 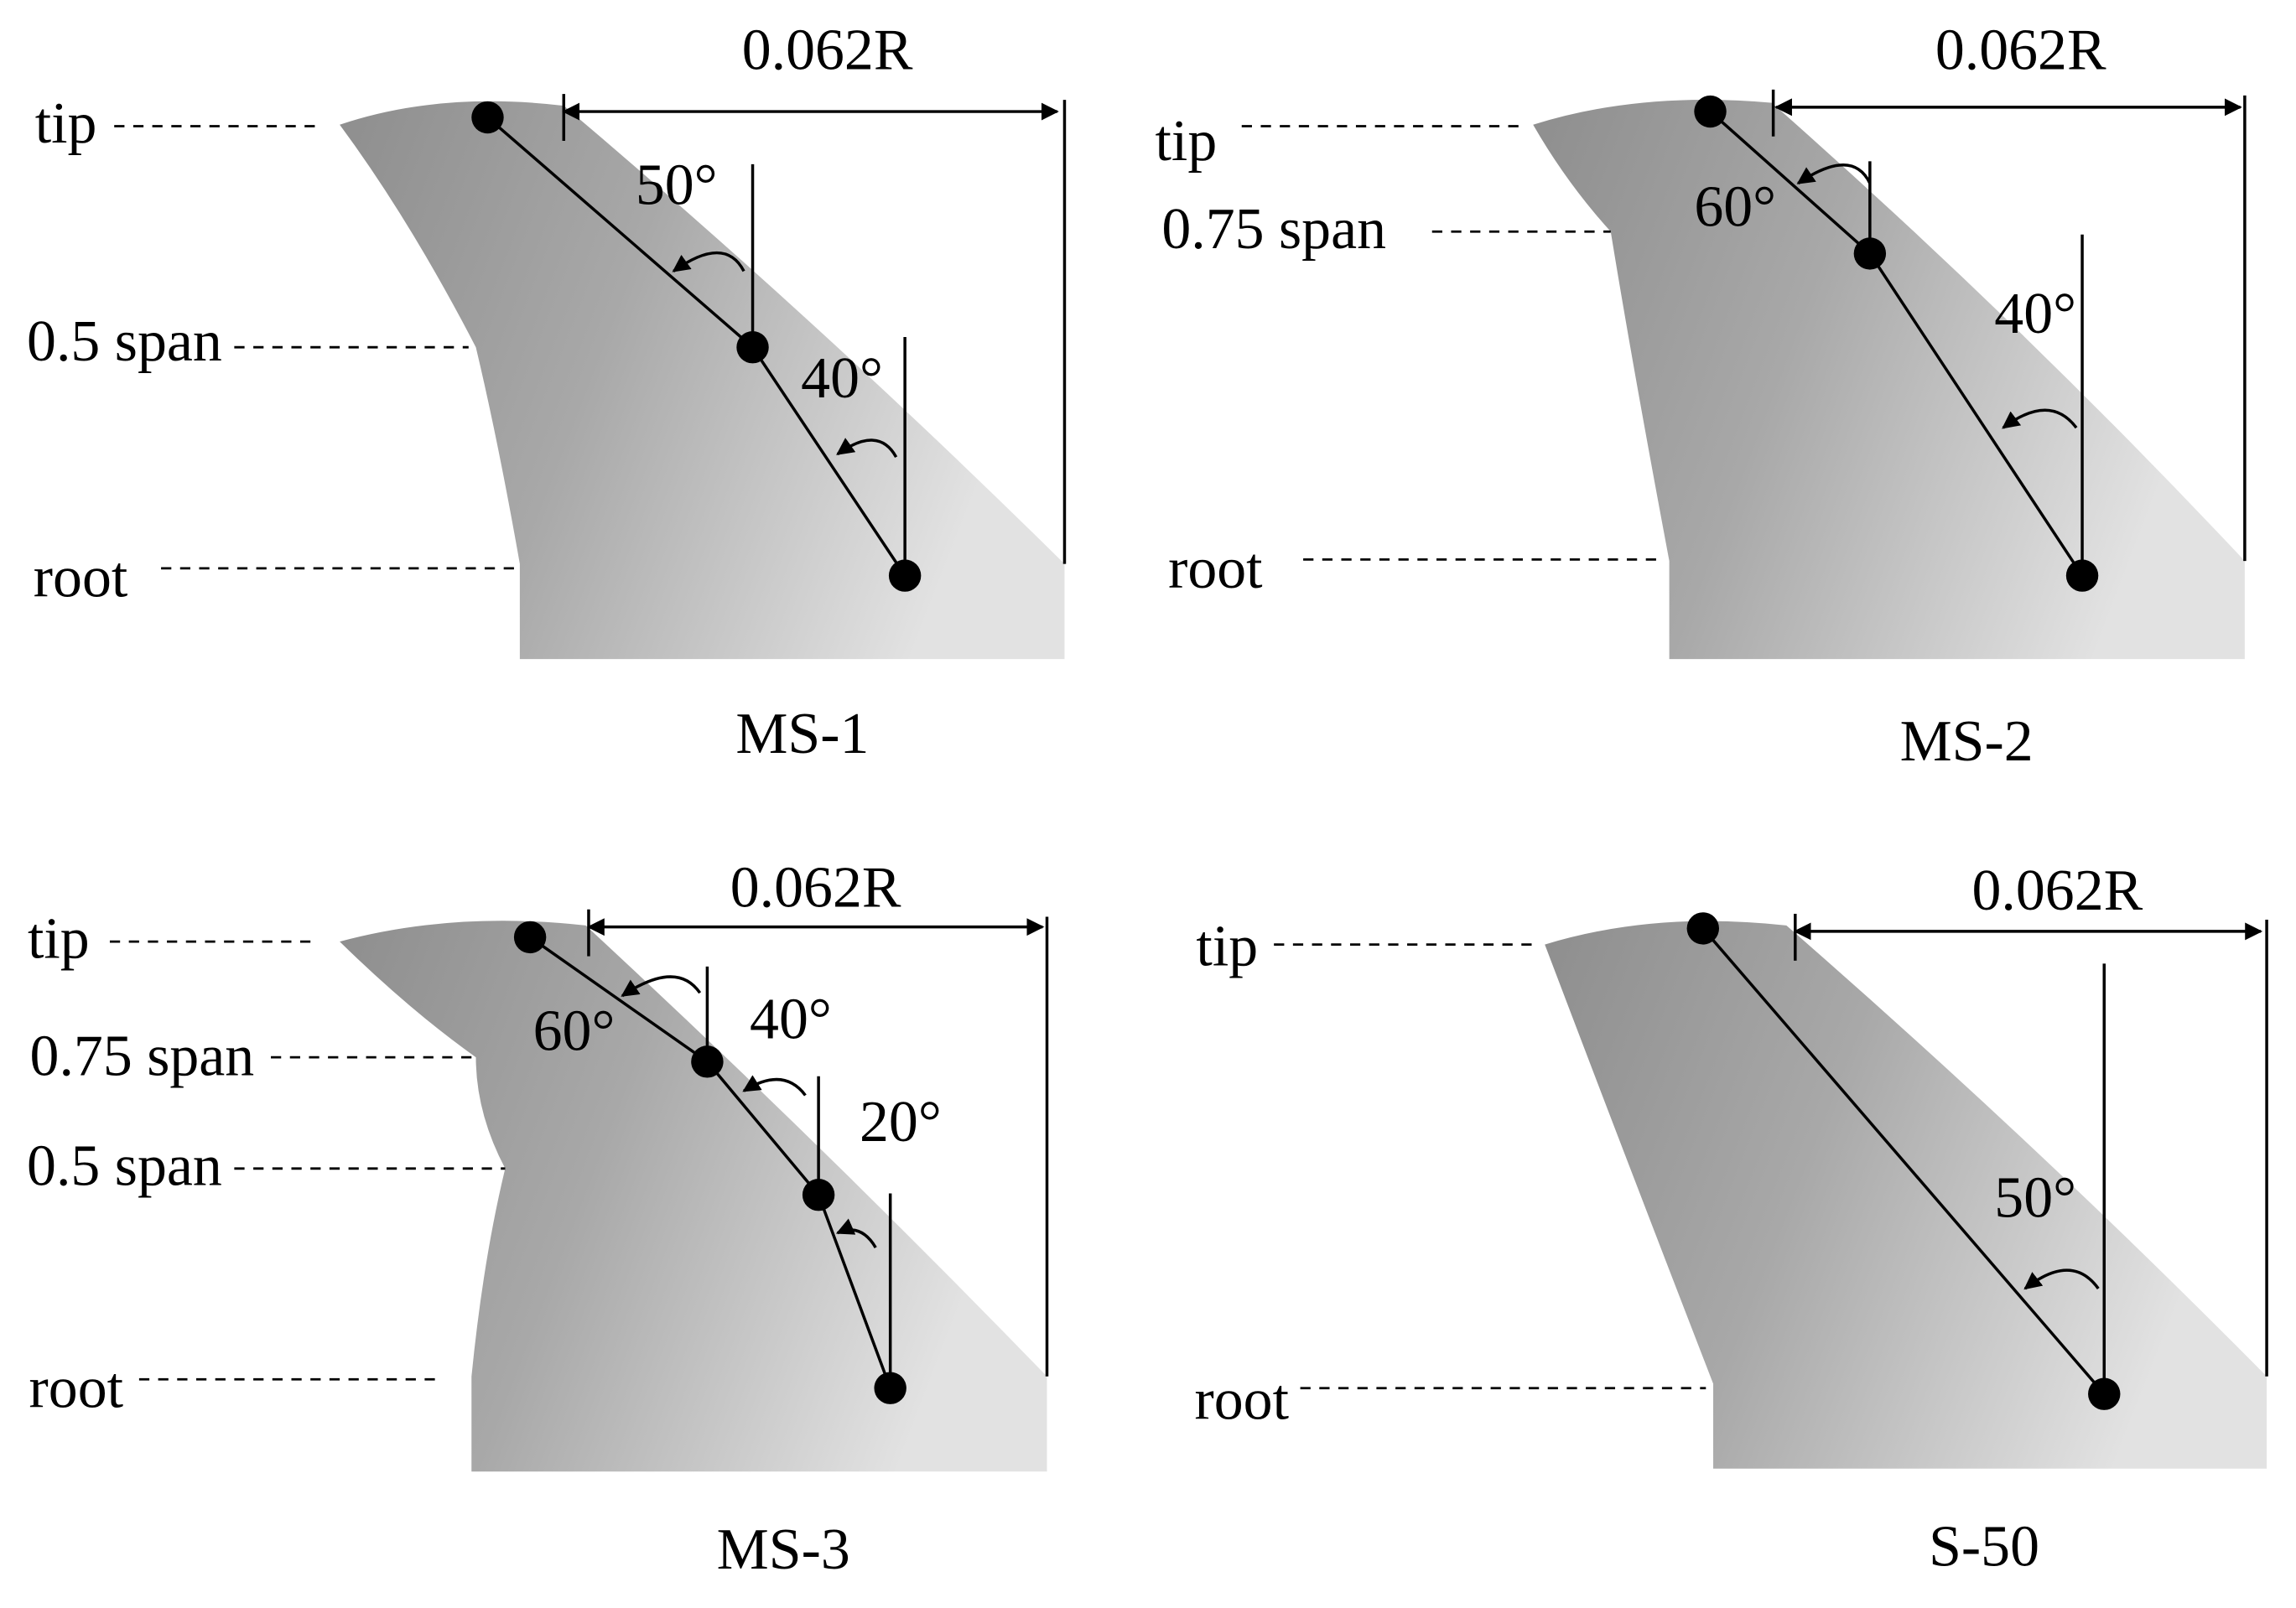 What do you see at coordinates (1967, 741) in the screenshot?
I see `panel-name: MS-2` at bounding box center [1967, 741].